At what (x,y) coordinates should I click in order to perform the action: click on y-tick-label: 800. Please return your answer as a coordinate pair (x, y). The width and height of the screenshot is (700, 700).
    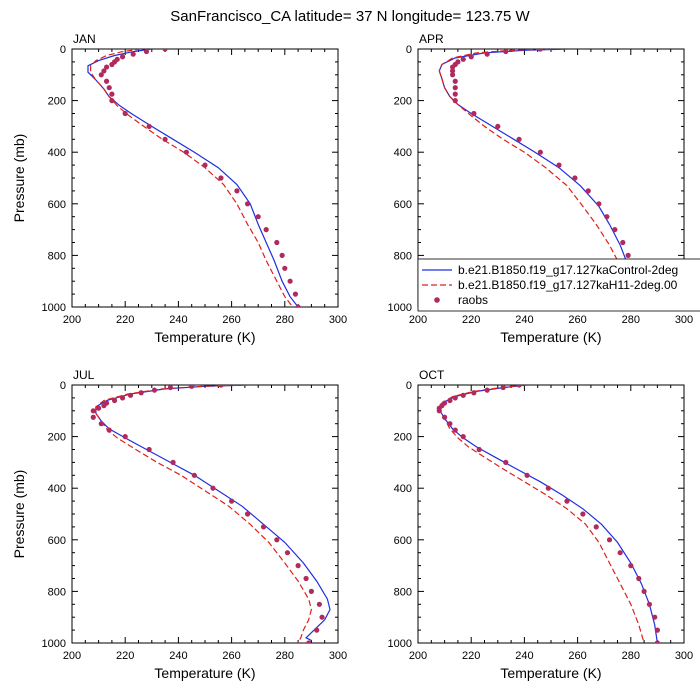
    Looking at the image, I should click on (403, 592).